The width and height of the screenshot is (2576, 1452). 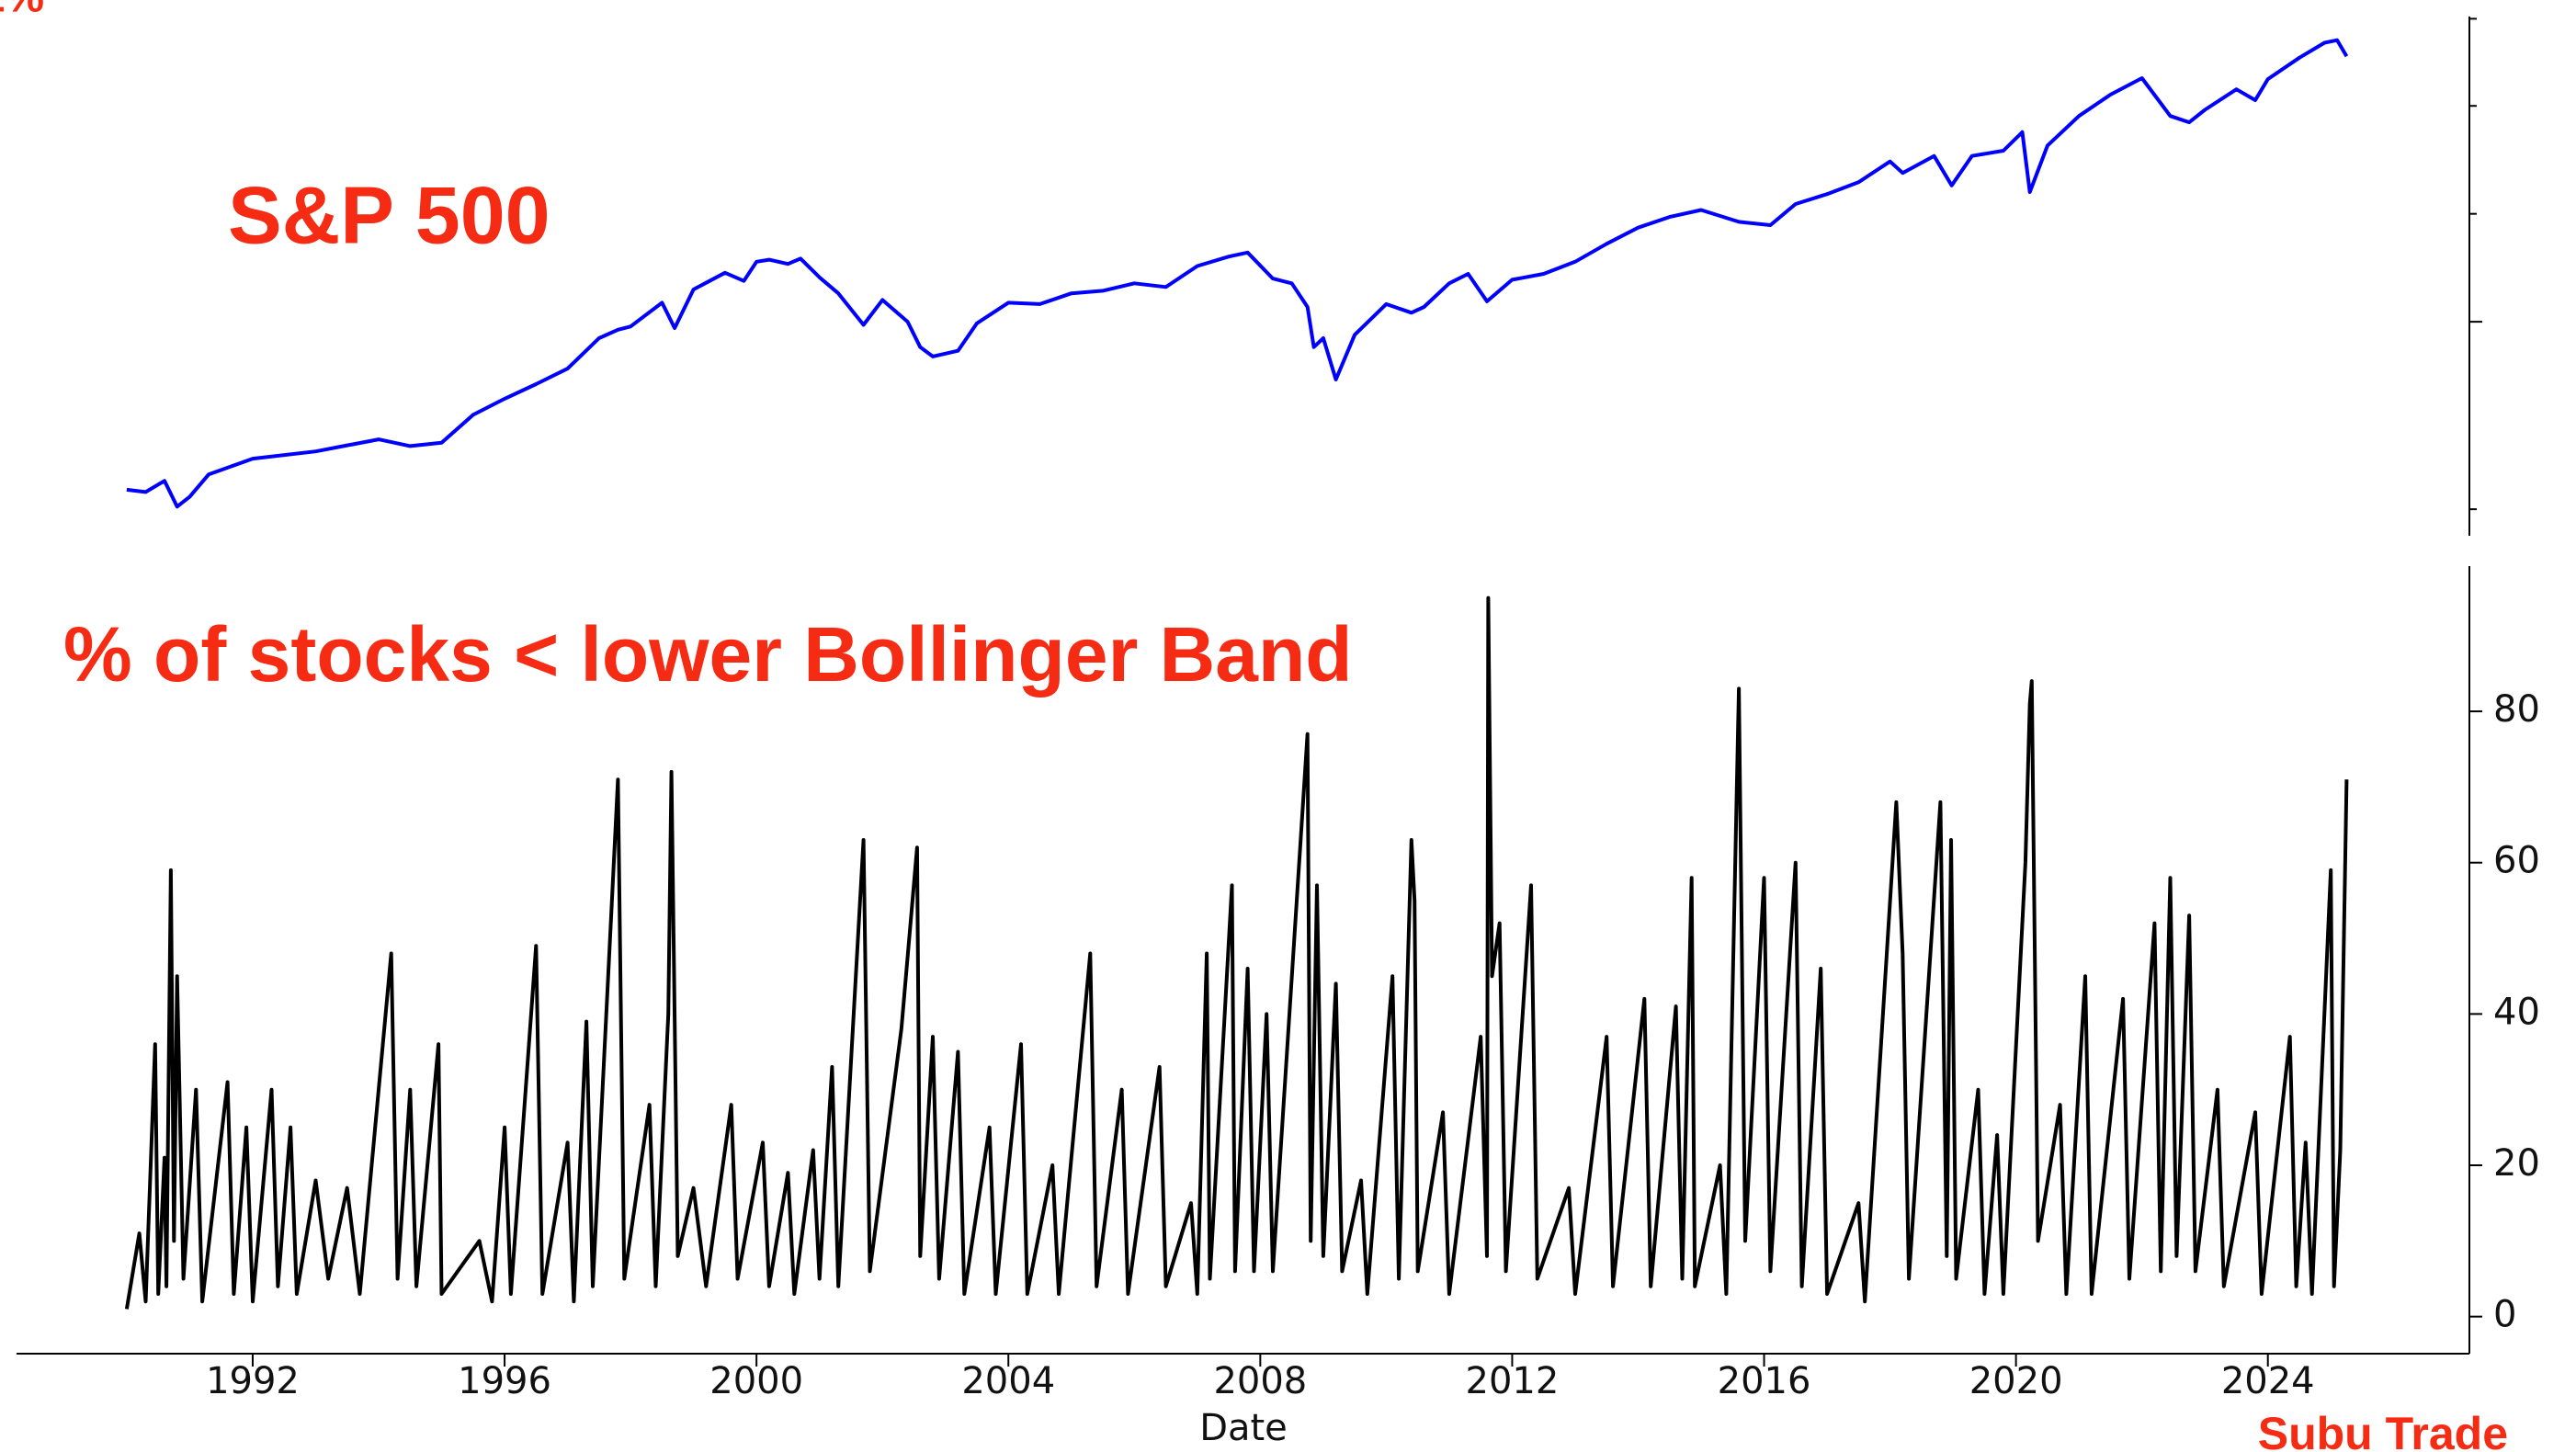 What do you see at coordinates (2516, 709) in the screenshot?
I see `y-tick-label: 80` at bounding box center [2516, 709].